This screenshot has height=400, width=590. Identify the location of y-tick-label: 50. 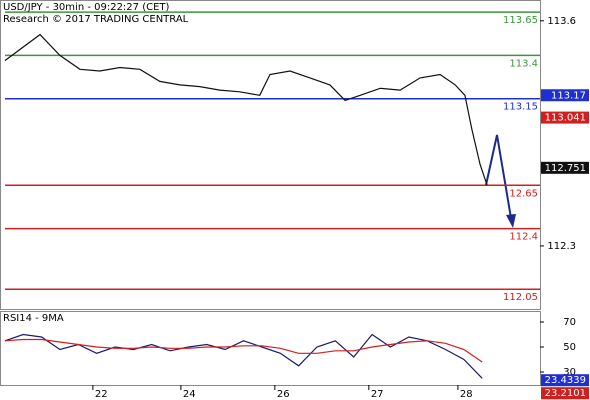
(569, 347).